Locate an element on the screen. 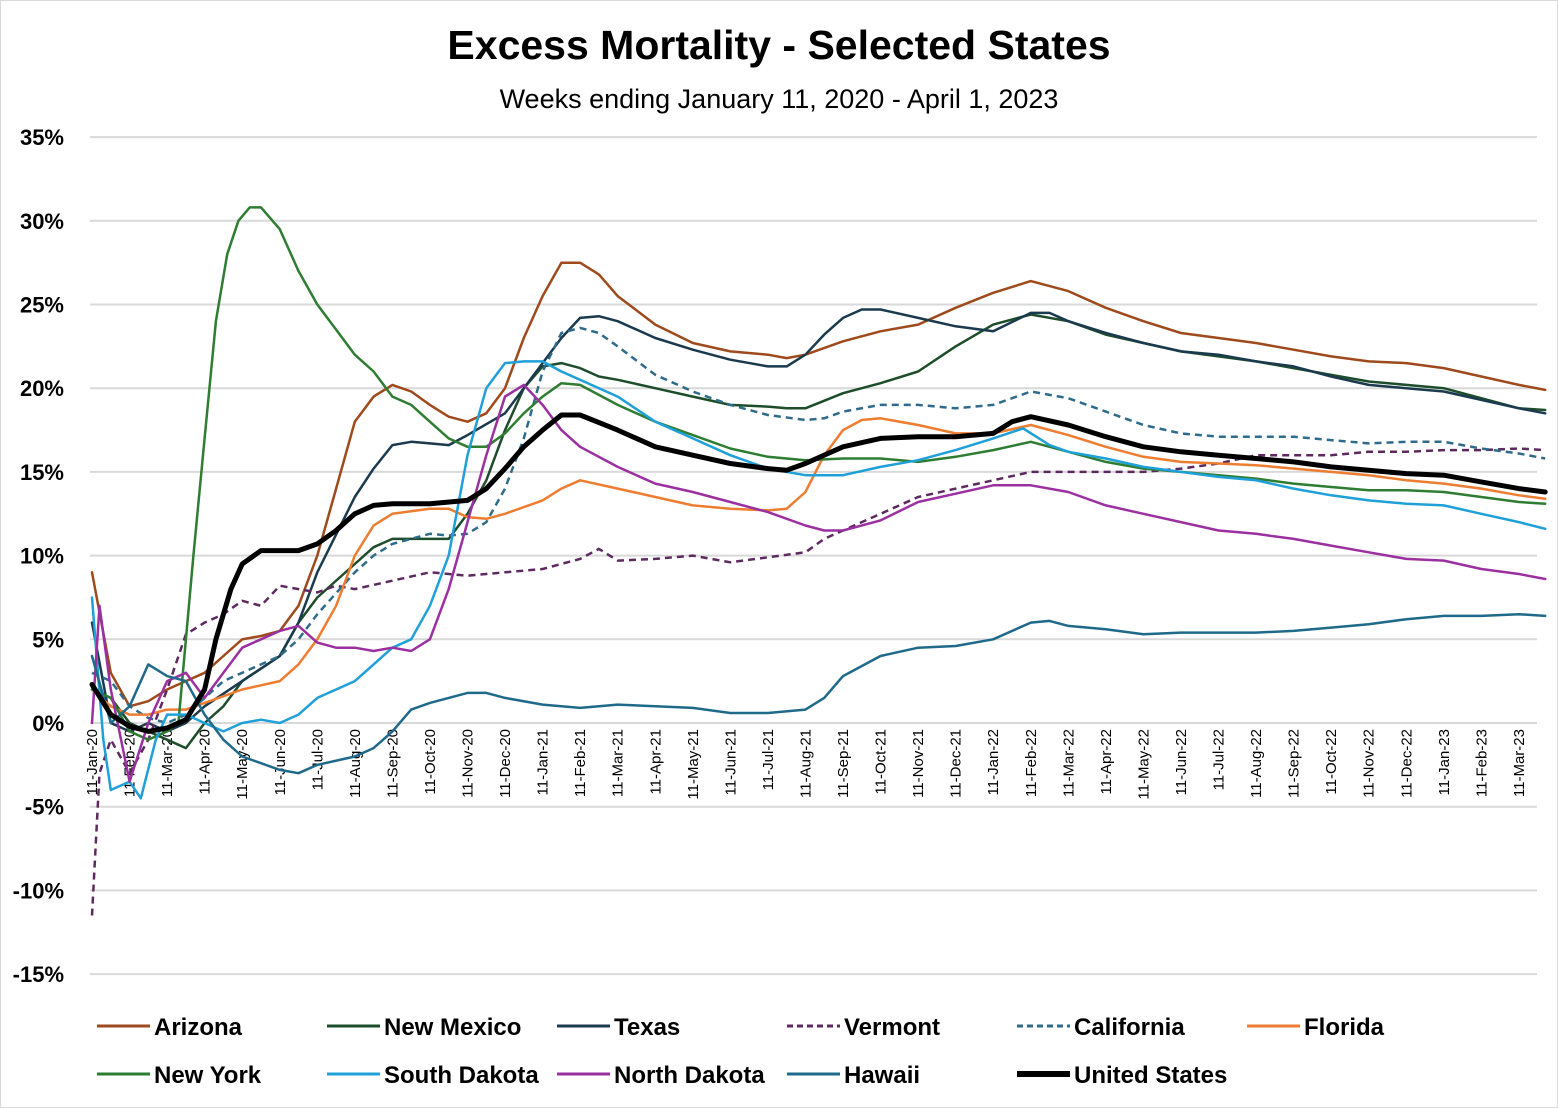 Image resolution: width=1558 pixels, height=1108 pixels. x-tick-label: 11-Sep-22 is located at coordinates (1294, 763).